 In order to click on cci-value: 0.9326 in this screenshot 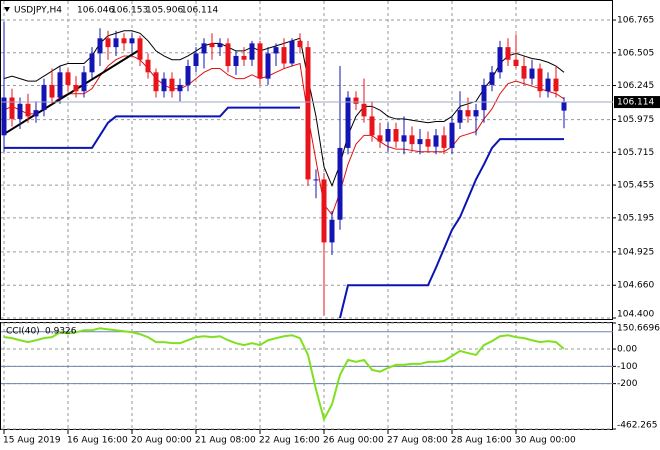, I will do `click(61, 332)`.